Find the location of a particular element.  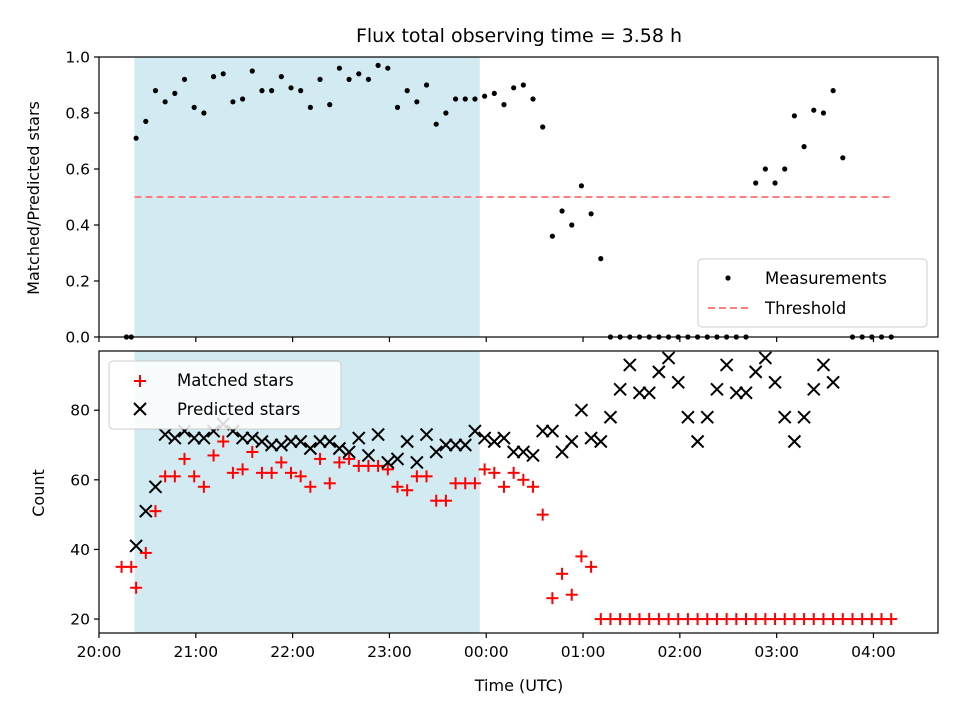

legend-measurements-marker is located at coordinates (728, 278).